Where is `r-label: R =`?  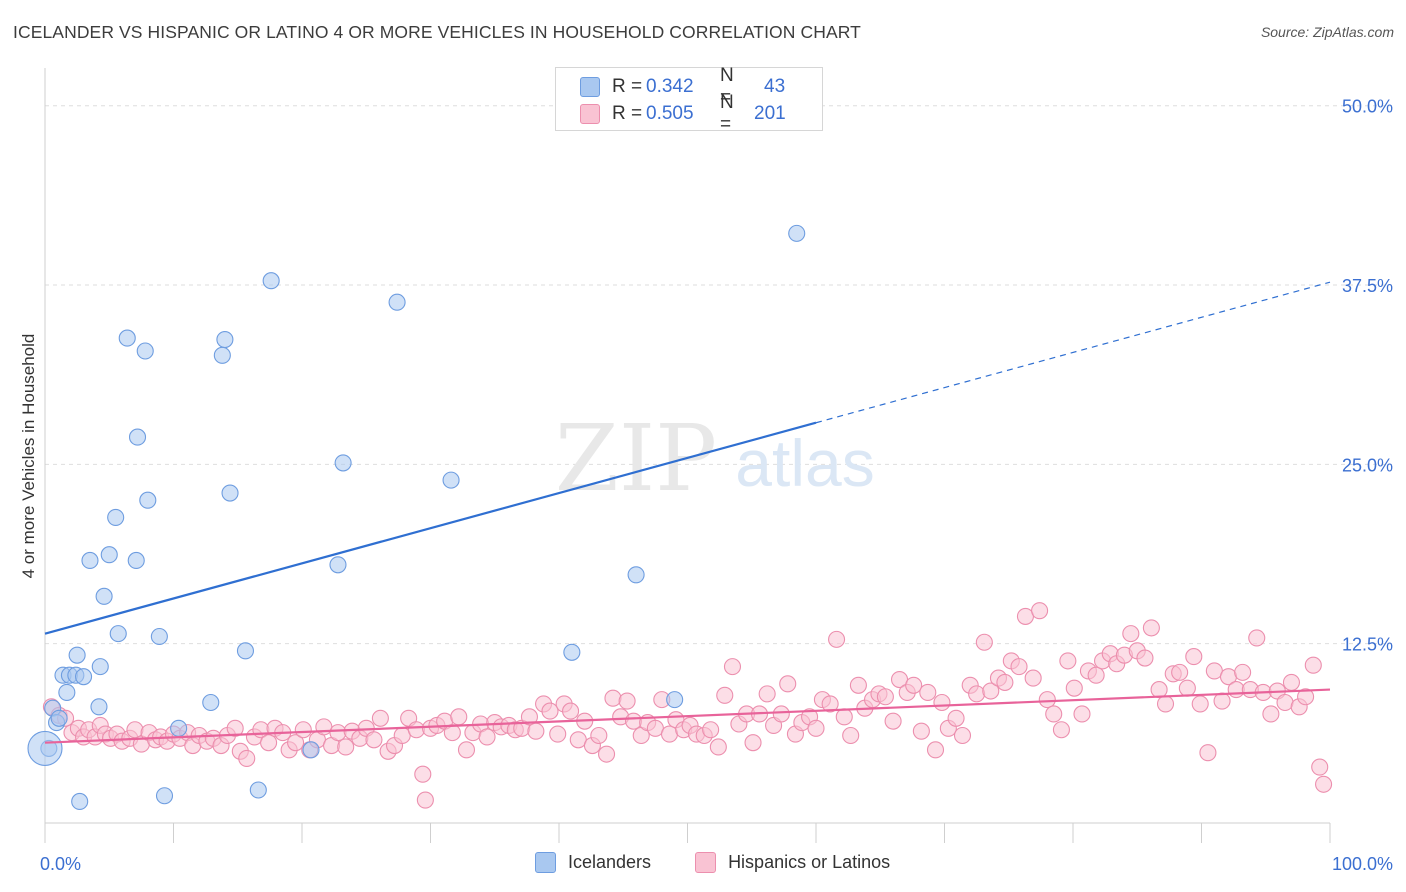 r-label: R = is located at coordinates (627, 86).